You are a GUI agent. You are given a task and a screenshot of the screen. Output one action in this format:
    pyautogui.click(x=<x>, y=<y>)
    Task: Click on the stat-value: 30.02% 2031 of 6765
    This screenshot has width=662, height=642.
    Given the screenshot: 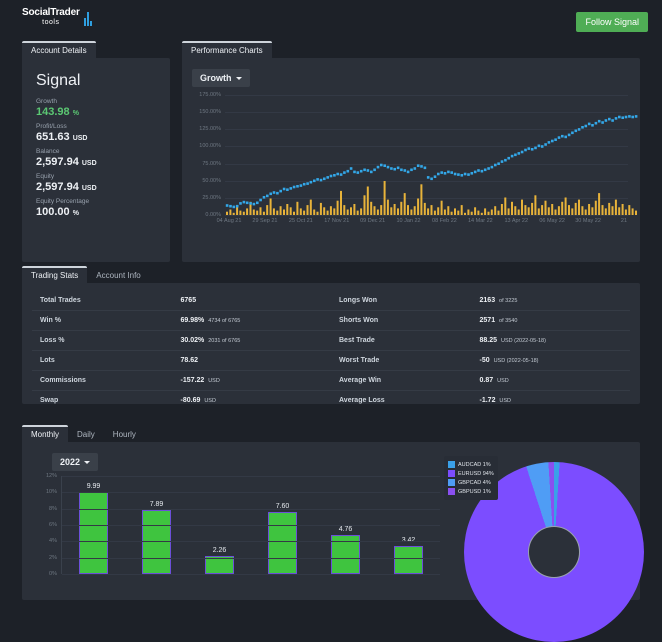 What is the action you would take?
    pyautogui.click(x=251, y=340)
    